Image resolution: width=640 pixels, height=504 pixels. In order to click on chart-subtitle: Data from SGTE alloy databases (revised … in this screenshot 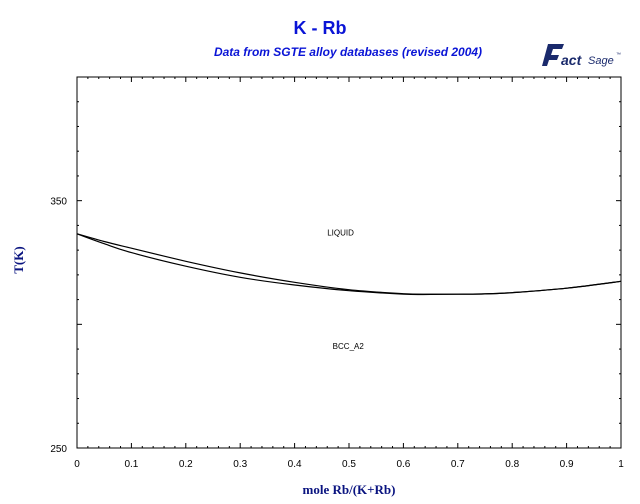, I will do `click(348, 52)`.